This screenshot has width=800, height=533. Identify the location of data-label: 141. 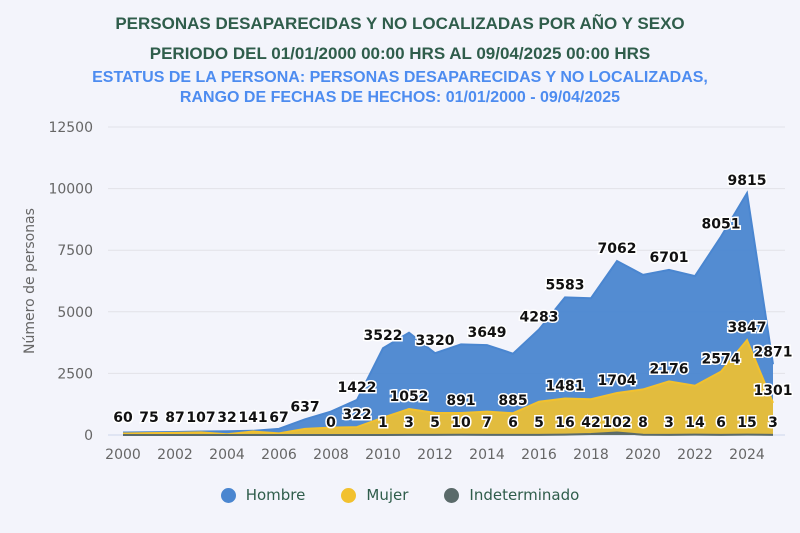
(252, 418).